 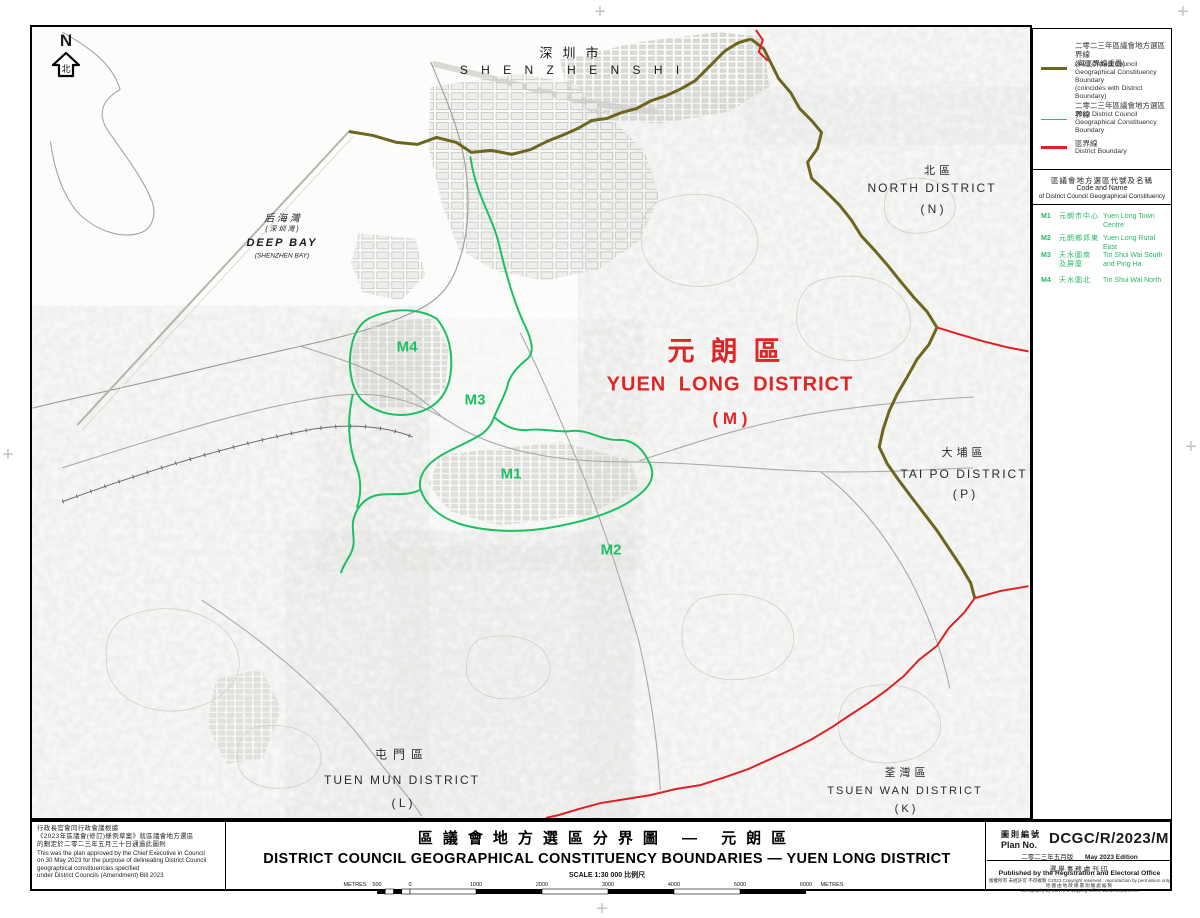 I want to click on label-deep-bay-en: DEEP BAY, so click(x=282, y=243).